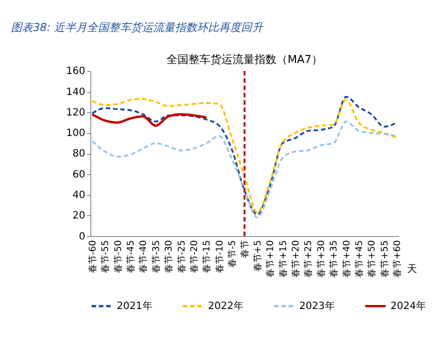  What do you see at coordinates (118, 257) in the screenshot?
I see `x-tick-label: 春节-50` at bounding box center [118, 257].